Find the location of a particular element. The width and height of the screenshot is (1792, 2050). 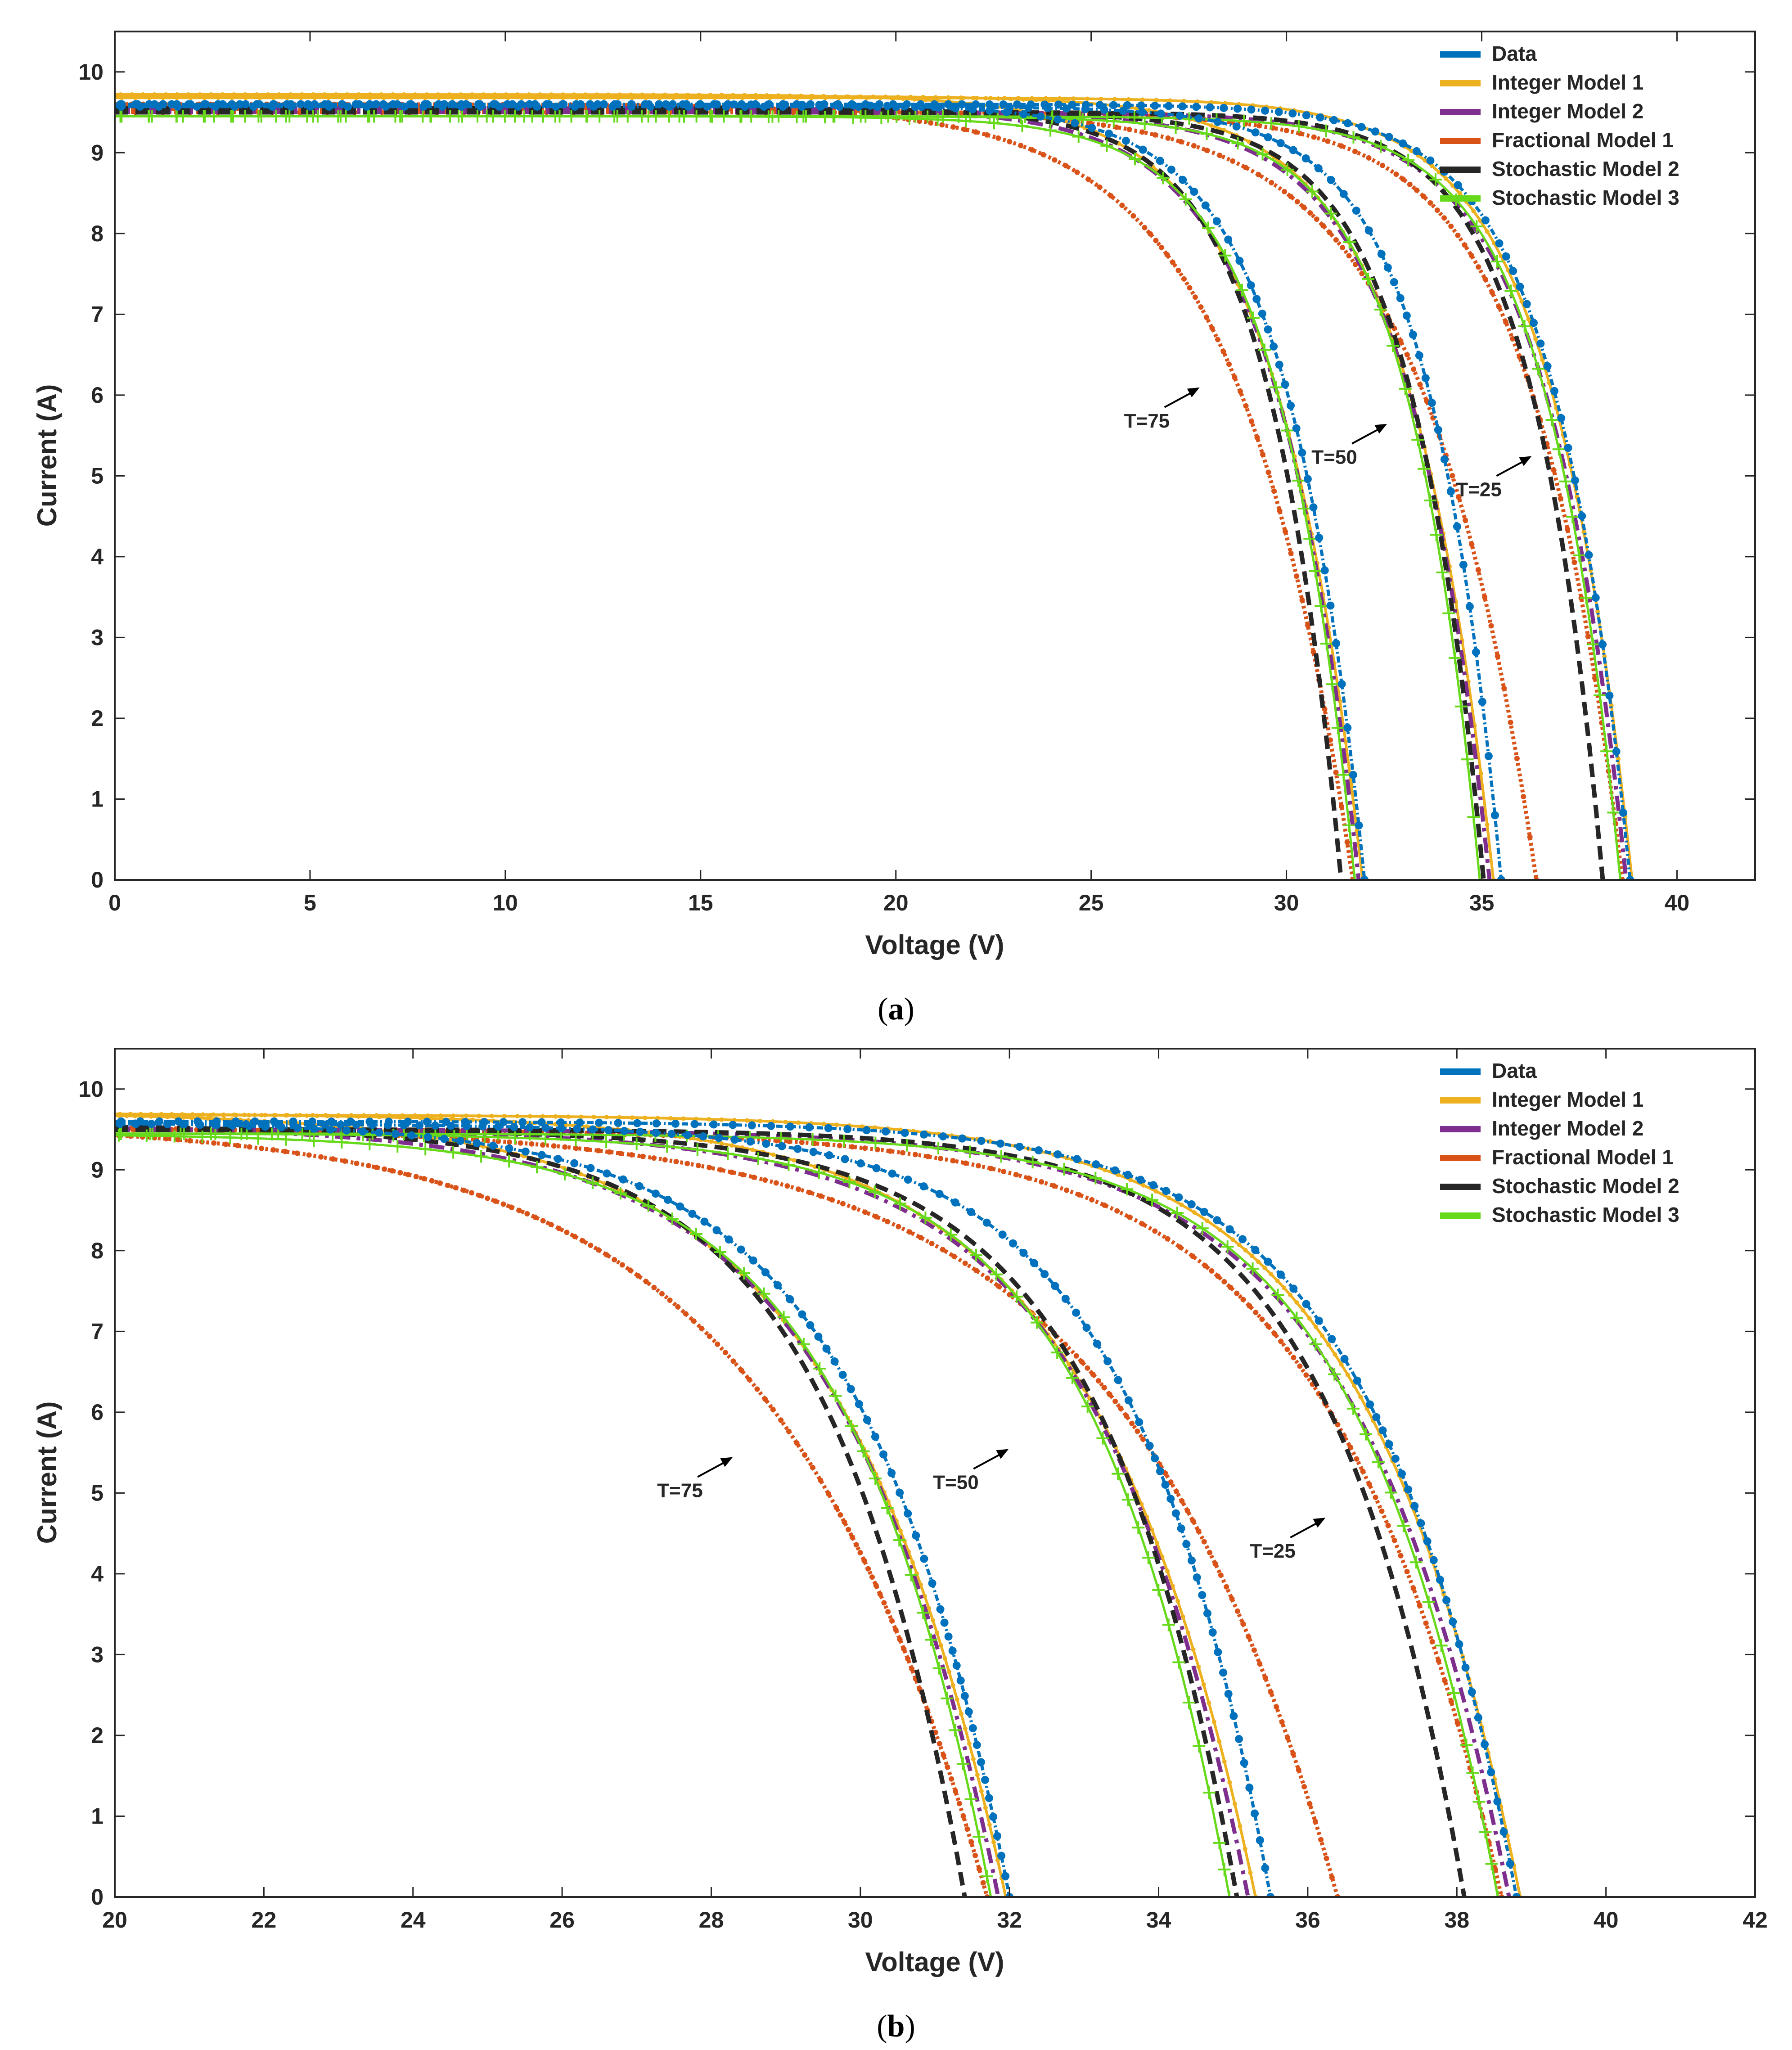

legend-label-data: Data is located at coordinates (1515, 1070).